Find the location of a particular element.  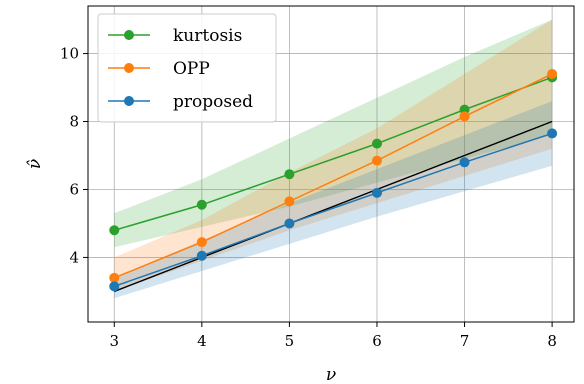

y-axis-label: ν̂ is located at coordinates (35, 164).